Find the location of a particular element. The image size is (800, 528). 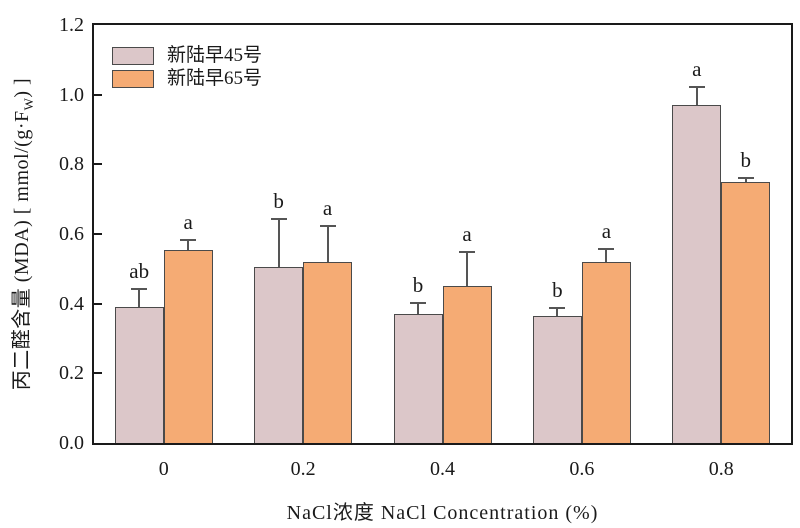

bar-新陆早45号-0 is located at coordinates (139, 375).